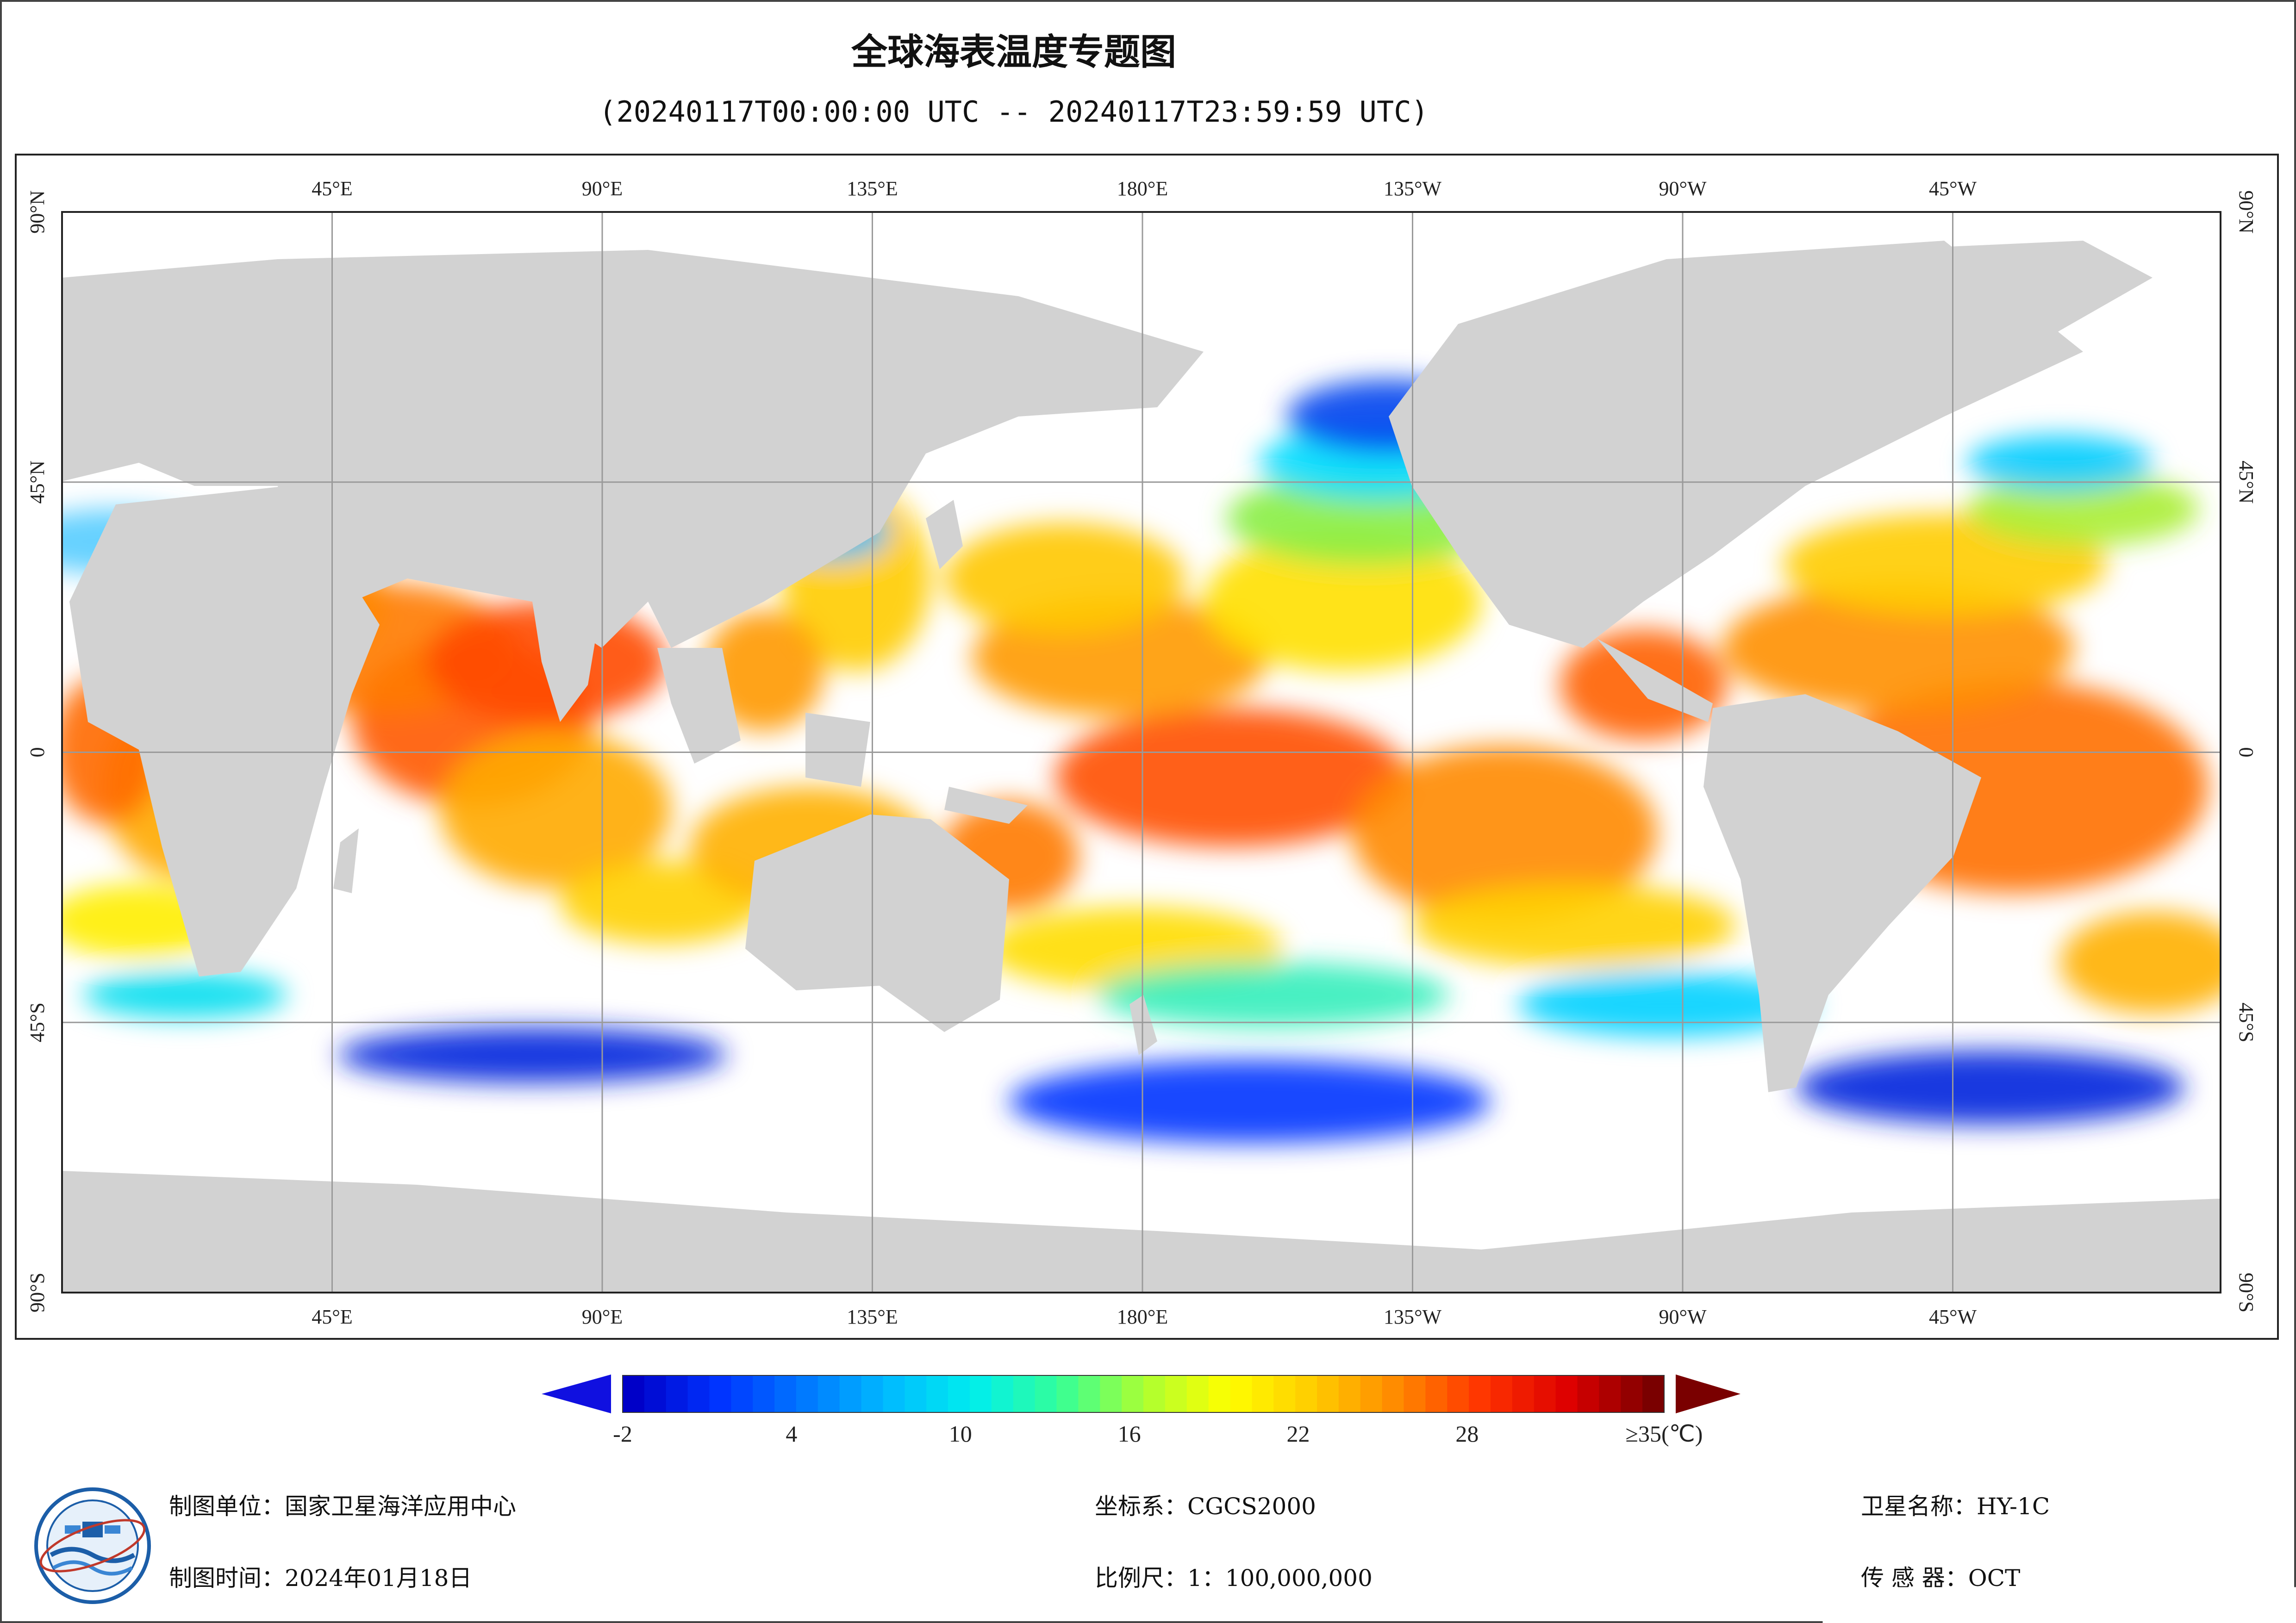 This screenshot has height=1623, width=2296. Describe the element at coordinates (837, 750) in the screenshot. I see `borneo-landmass` at that location.